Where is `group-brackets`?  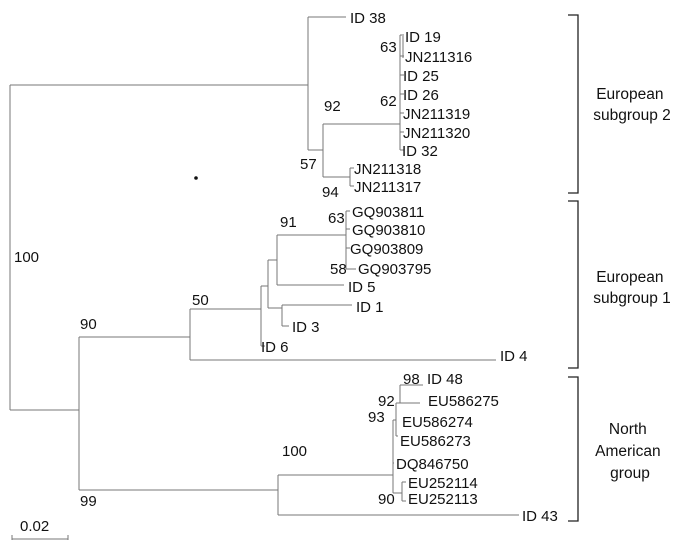
group-brackets is located at coordinates (573, 268).